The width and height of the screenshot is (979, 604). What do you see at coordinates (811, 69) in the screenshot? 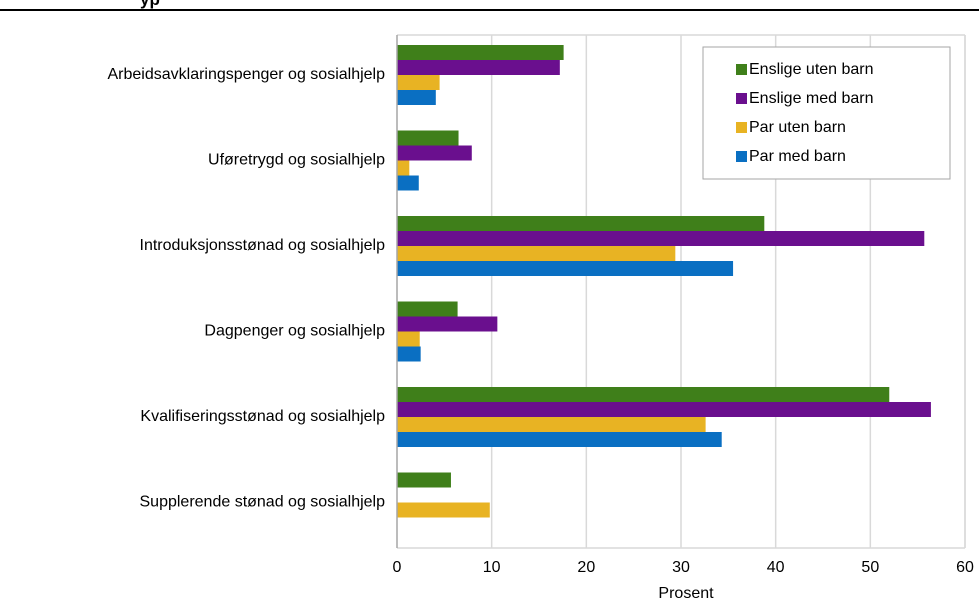
I see `legend-label: Enslige uten barn` at bounding box center [811, 69].